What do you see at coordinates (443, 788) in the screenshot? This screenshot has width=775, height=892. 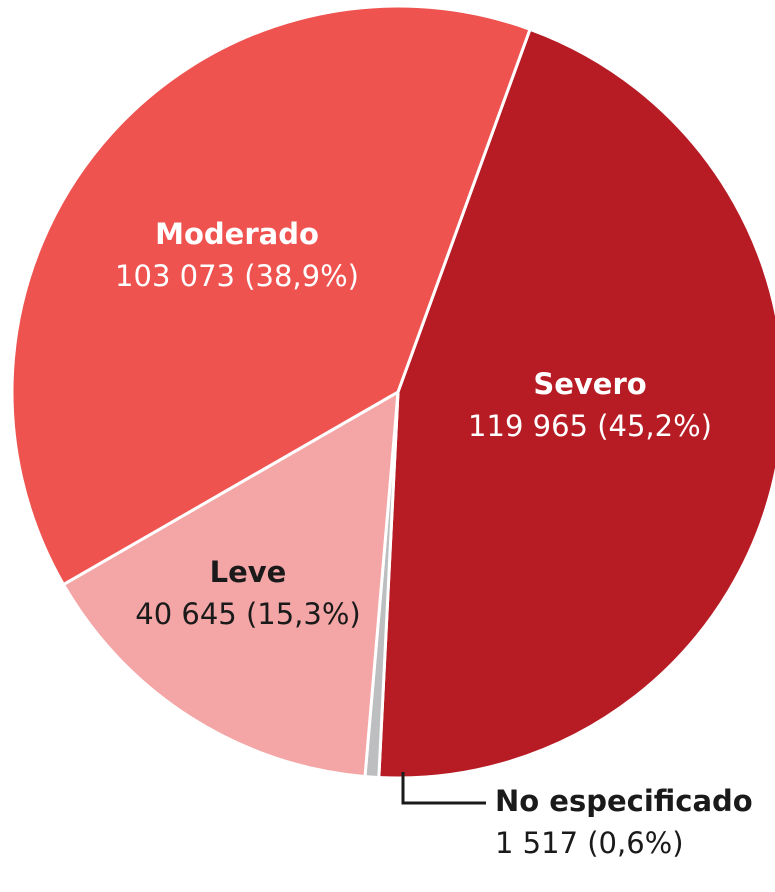 I see `leader-line` at bounding box center [443, 788].